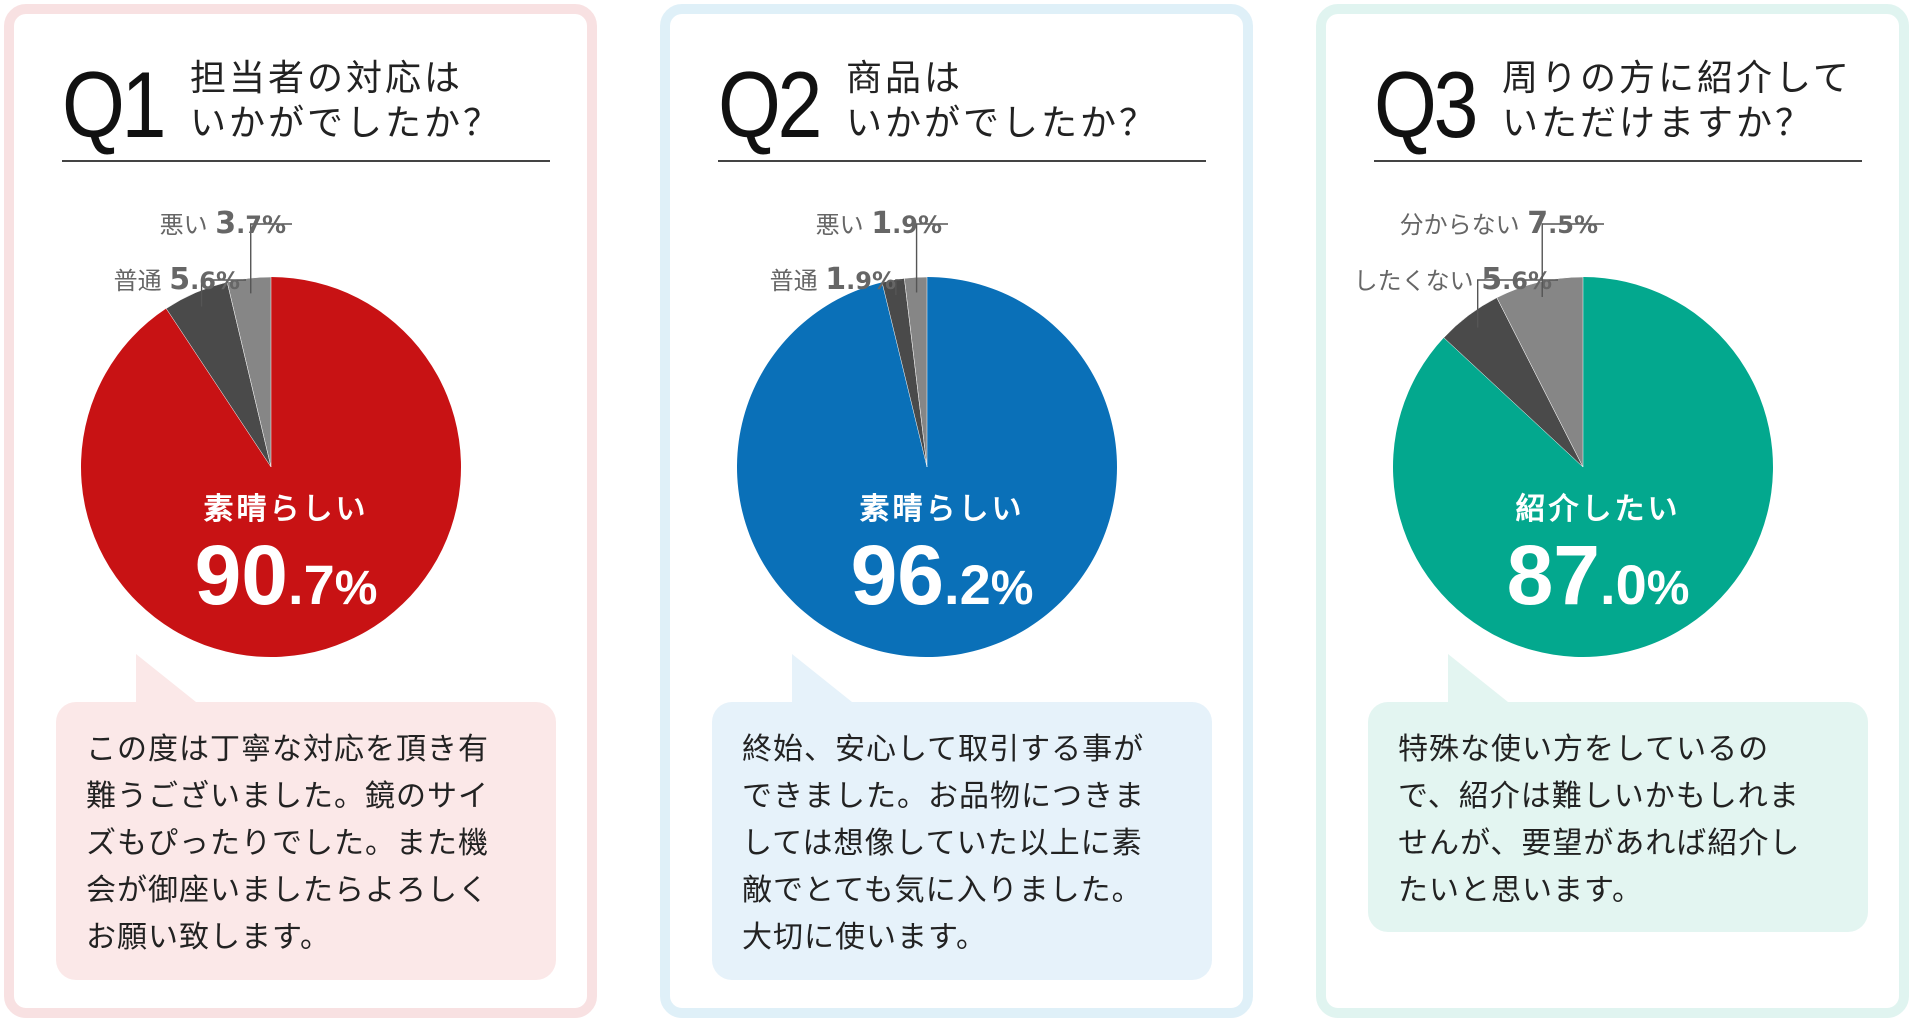  Describe the element at coordinates (287, 796) in the screenshot. I see `comment-line: 難うございました。鏡のサイ` at that location.